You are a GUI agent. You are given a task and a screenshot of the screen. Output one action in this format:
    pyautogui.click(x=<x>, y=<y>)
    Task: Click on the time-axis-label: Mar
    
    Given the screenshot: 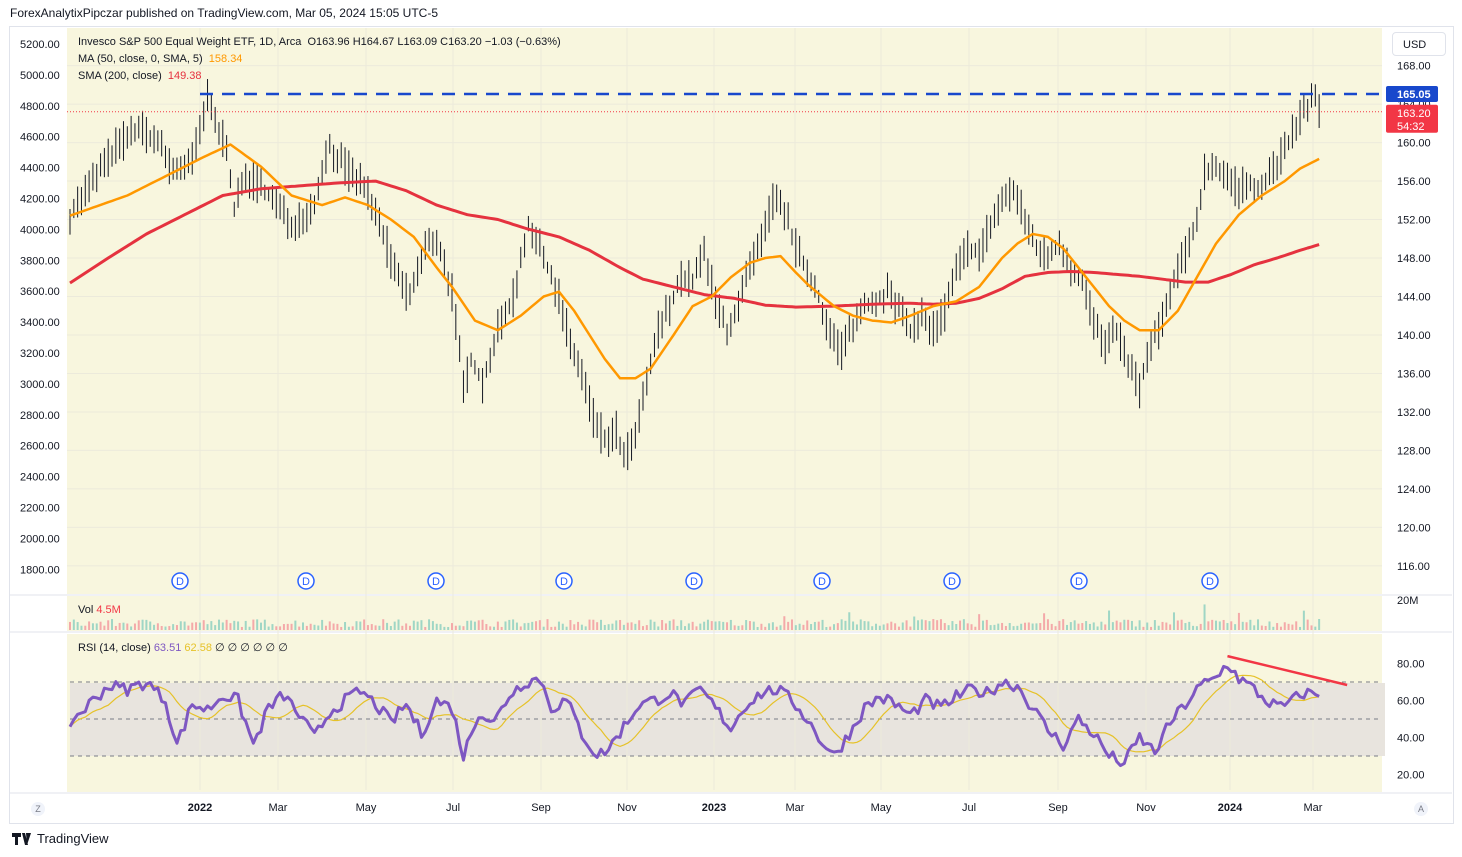 What is the action you would take?
    pyautogui.click(x=1313, y=808)
    